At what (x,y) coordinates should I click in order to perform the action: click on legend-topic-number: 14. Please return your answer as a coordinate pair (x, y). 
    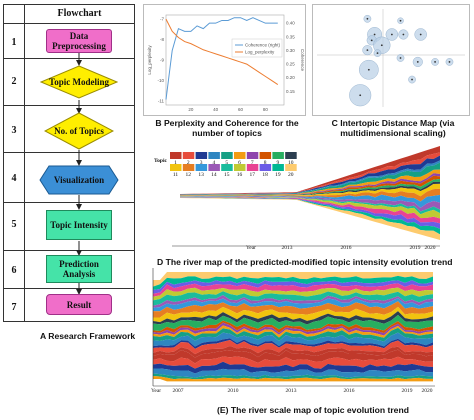
    Looking at the image, I should click on (214, 175).